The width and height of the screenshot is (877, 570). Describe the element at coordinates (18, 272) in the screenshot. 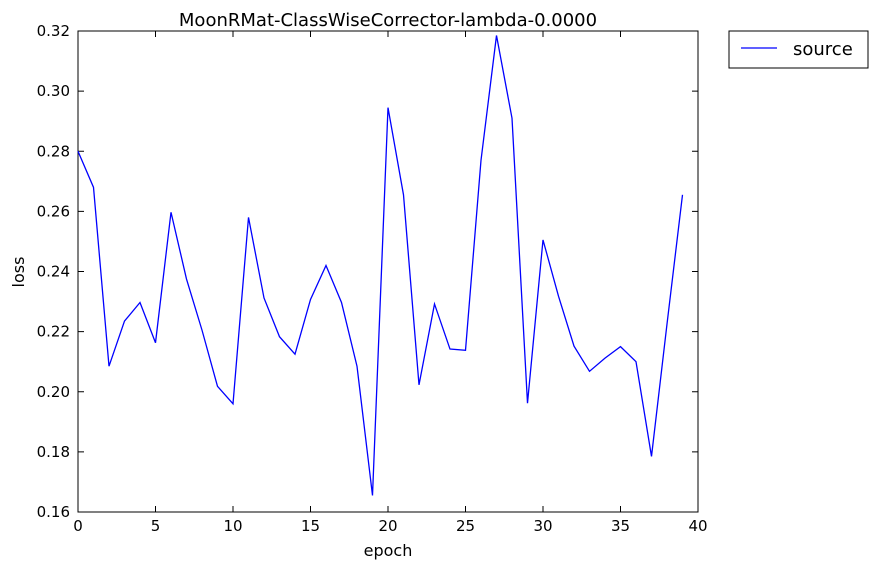

I see `y-axis-label: loss` at that location.